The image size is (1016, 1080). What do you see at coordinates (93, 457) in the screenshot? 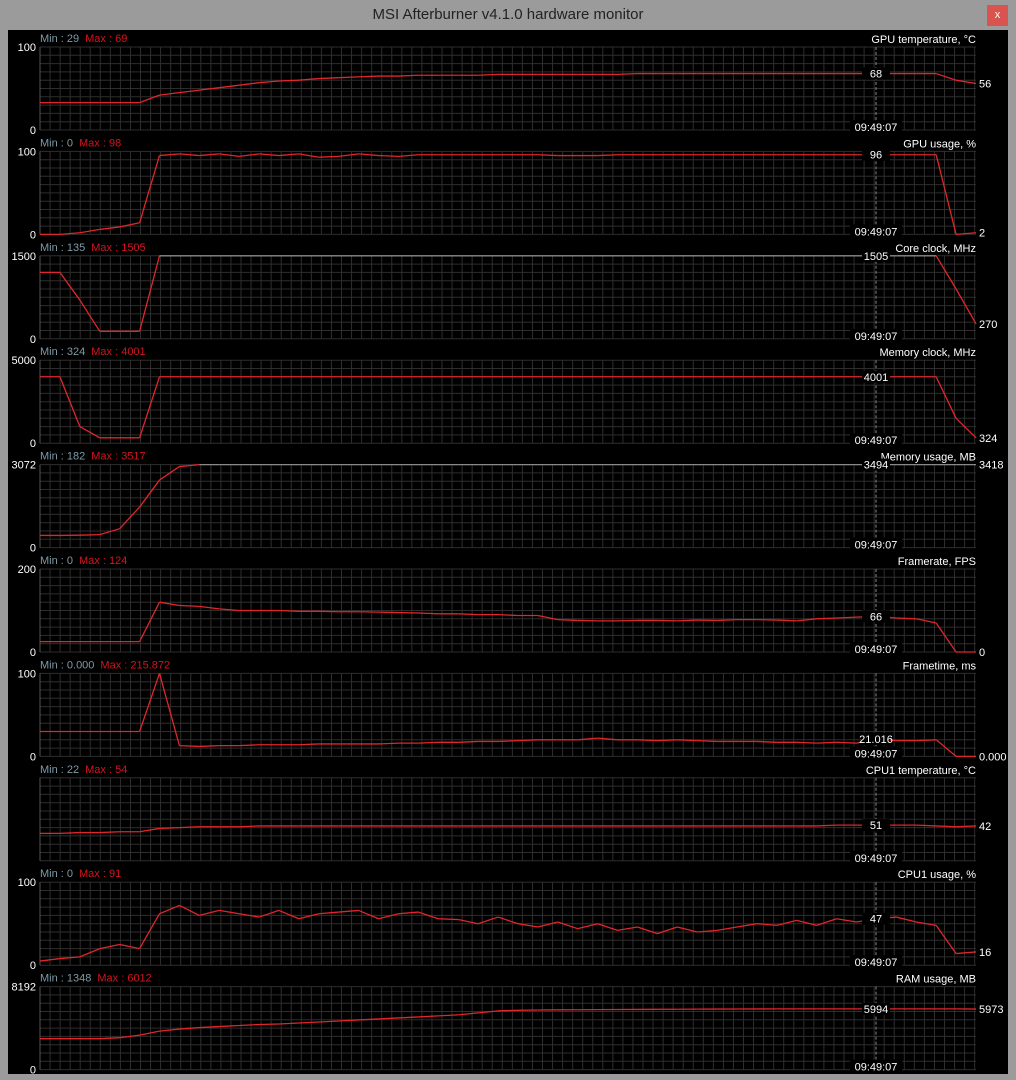
I see `min-label: Min : 182 Max : 3517` at bounding box center [93, 457].